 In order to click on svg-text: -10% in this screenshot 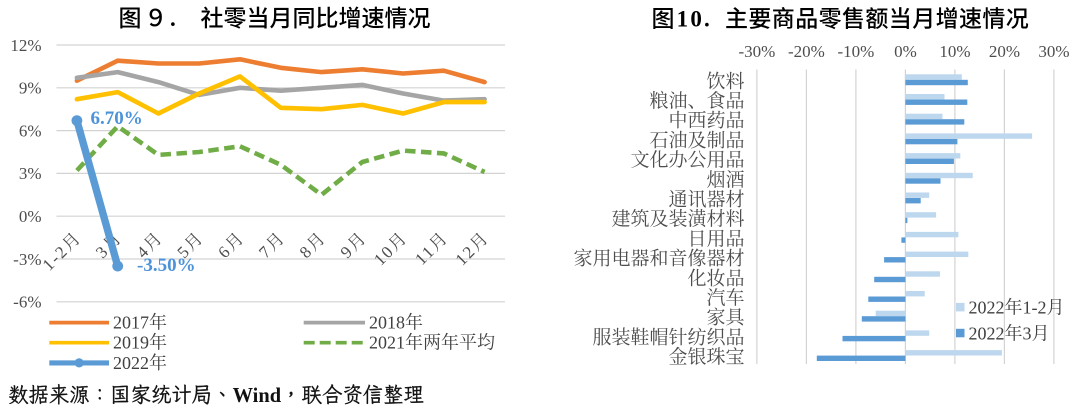, I will do `click(855, 51)`.